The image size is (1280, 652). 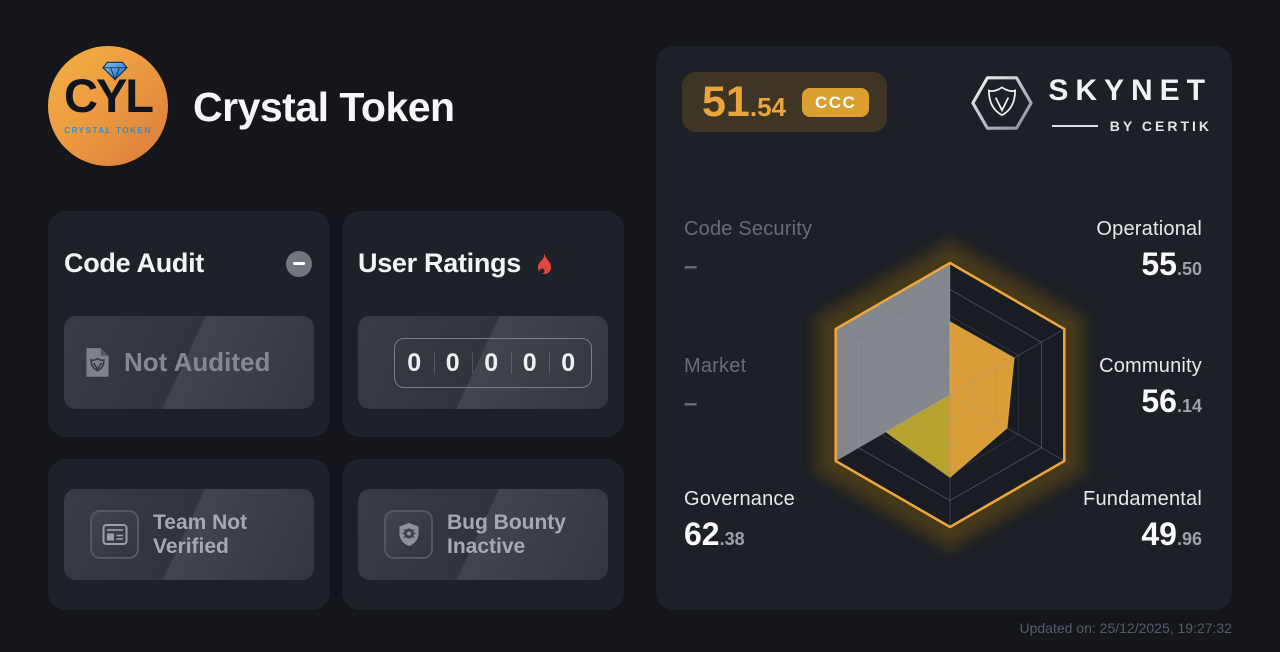 What do you see at coordinates (714, 534) in the screenshot?
I see `governance-value: 62.38` at bounding box center [714, 534].